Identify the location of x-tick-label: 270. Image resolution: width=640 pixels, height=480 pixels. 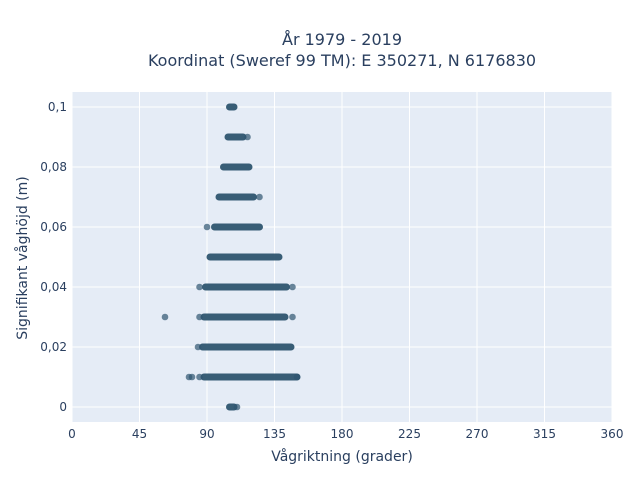
(477, 434).